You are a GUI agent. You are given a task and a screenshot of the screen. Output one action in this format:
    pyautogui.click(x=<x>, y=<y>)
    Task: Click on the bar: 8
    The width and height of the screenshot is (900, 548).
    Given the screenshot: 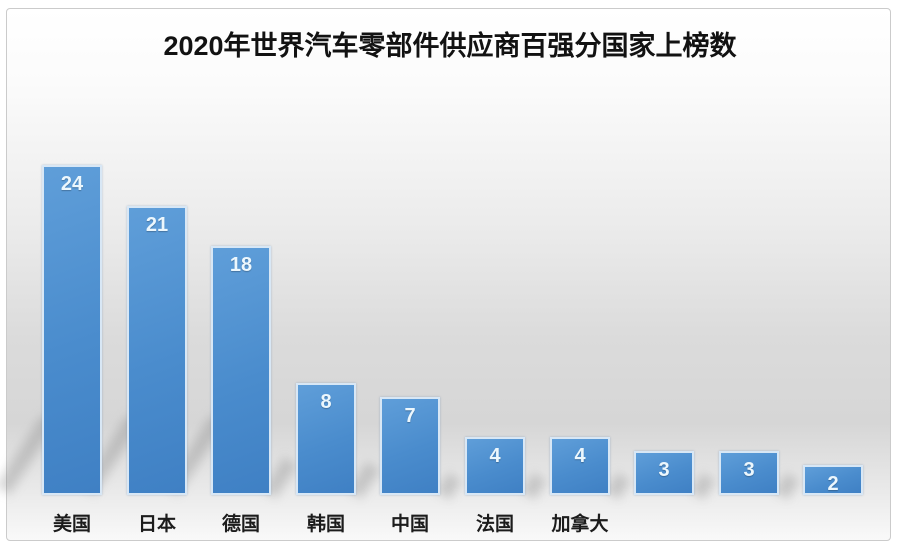 What is the action you would take?
    pyautogui.click(x=326, y=439)
    